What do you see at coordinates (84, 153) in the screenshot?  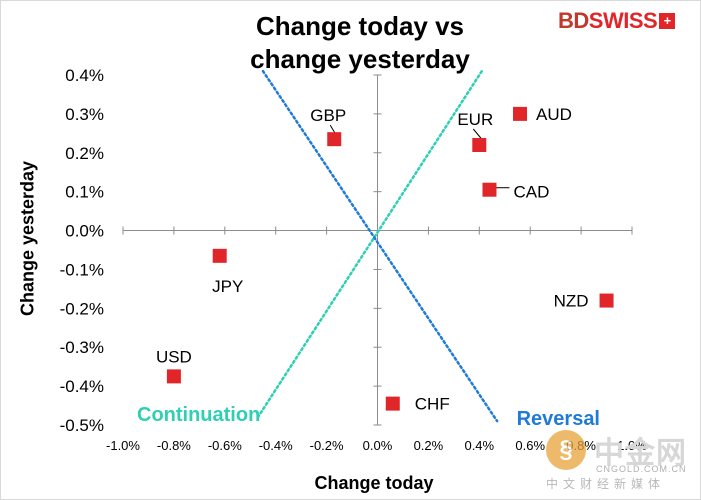 I see `y-tick-label: 0.2%` at bounding box center [84, 153].